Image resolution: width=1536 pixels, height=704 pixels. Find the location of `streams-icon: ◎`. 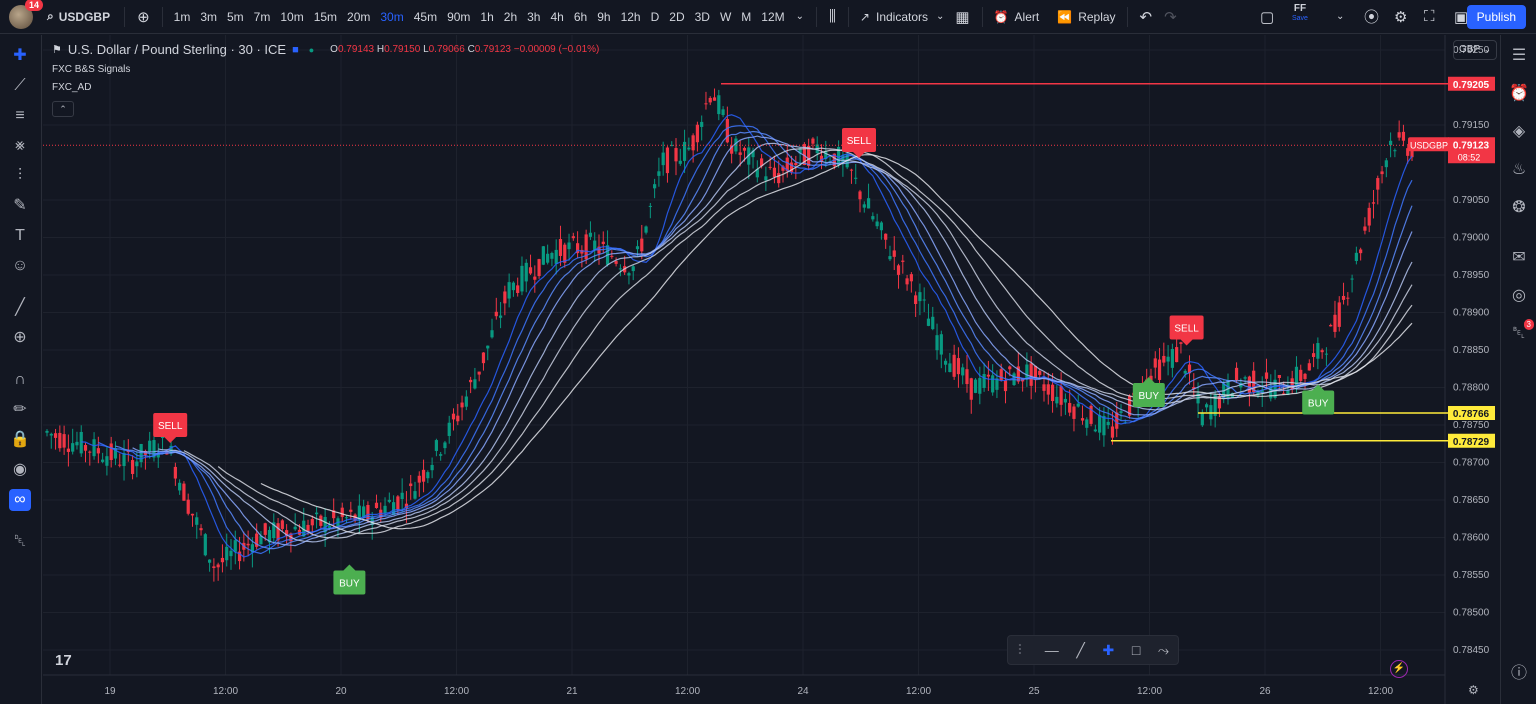

streams-icon: ◎ is located at coordinates (1519, 295).